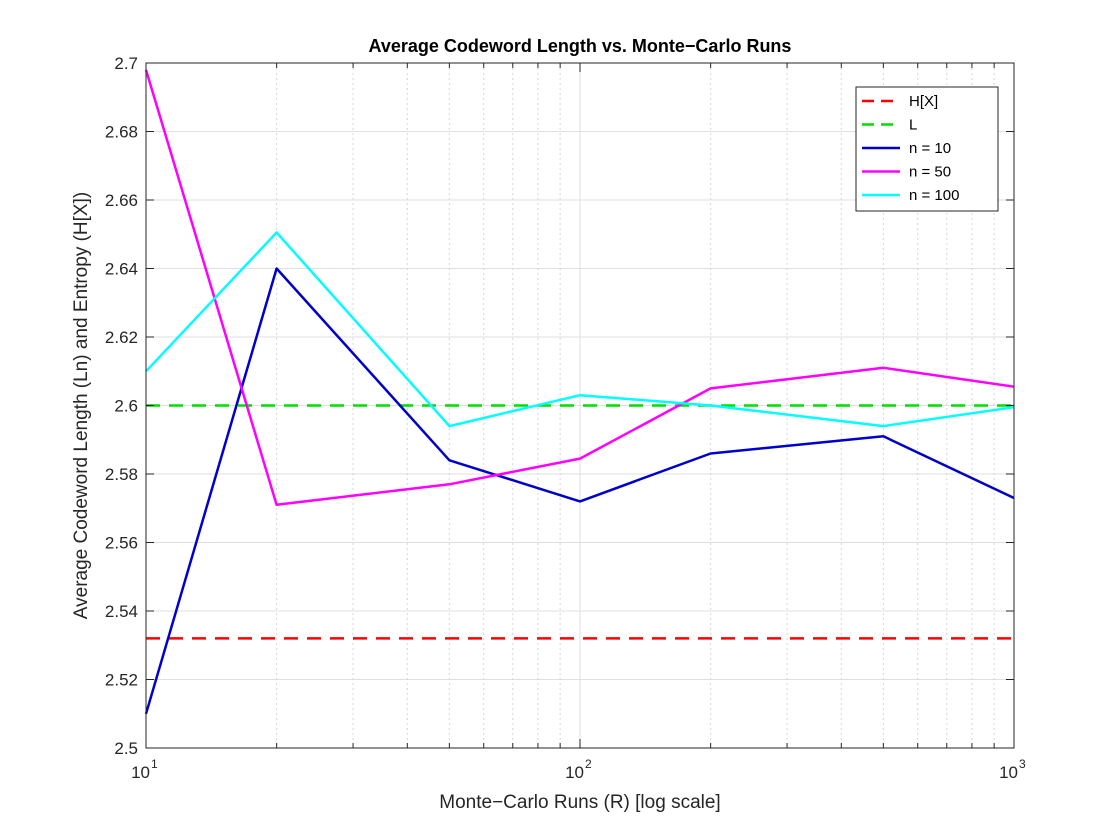 This screenshot has width=1120, height=840. Describe the element at coordinates (900, 101) in the screenshot. I see `legend-item: H[X]` at that location.